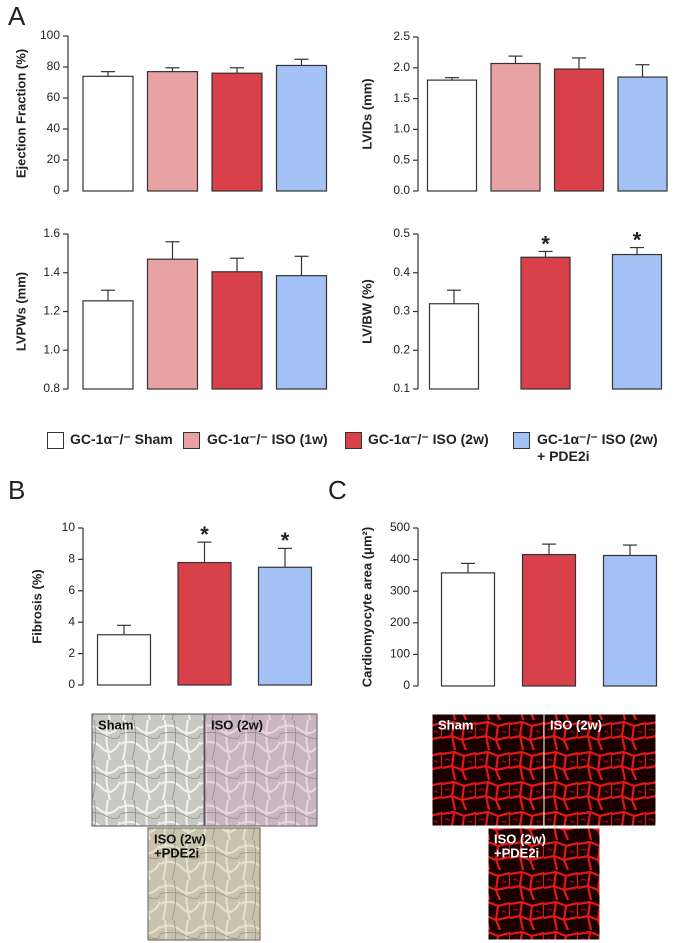 This screenshot has width=677, height=943. What do you see at coordinates (54, 97) in the screenshot?
I see `y-tick-label: 60` at bounding box center [54, 97].